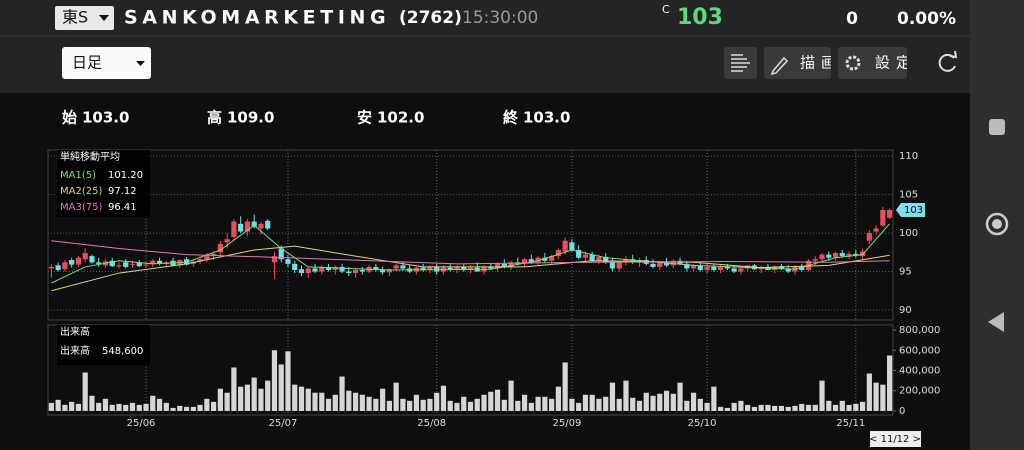  What do you see at coordinates (877, 63) in the screenshot?
I see `settings-button: 設定` at bounding box center [877, 63].